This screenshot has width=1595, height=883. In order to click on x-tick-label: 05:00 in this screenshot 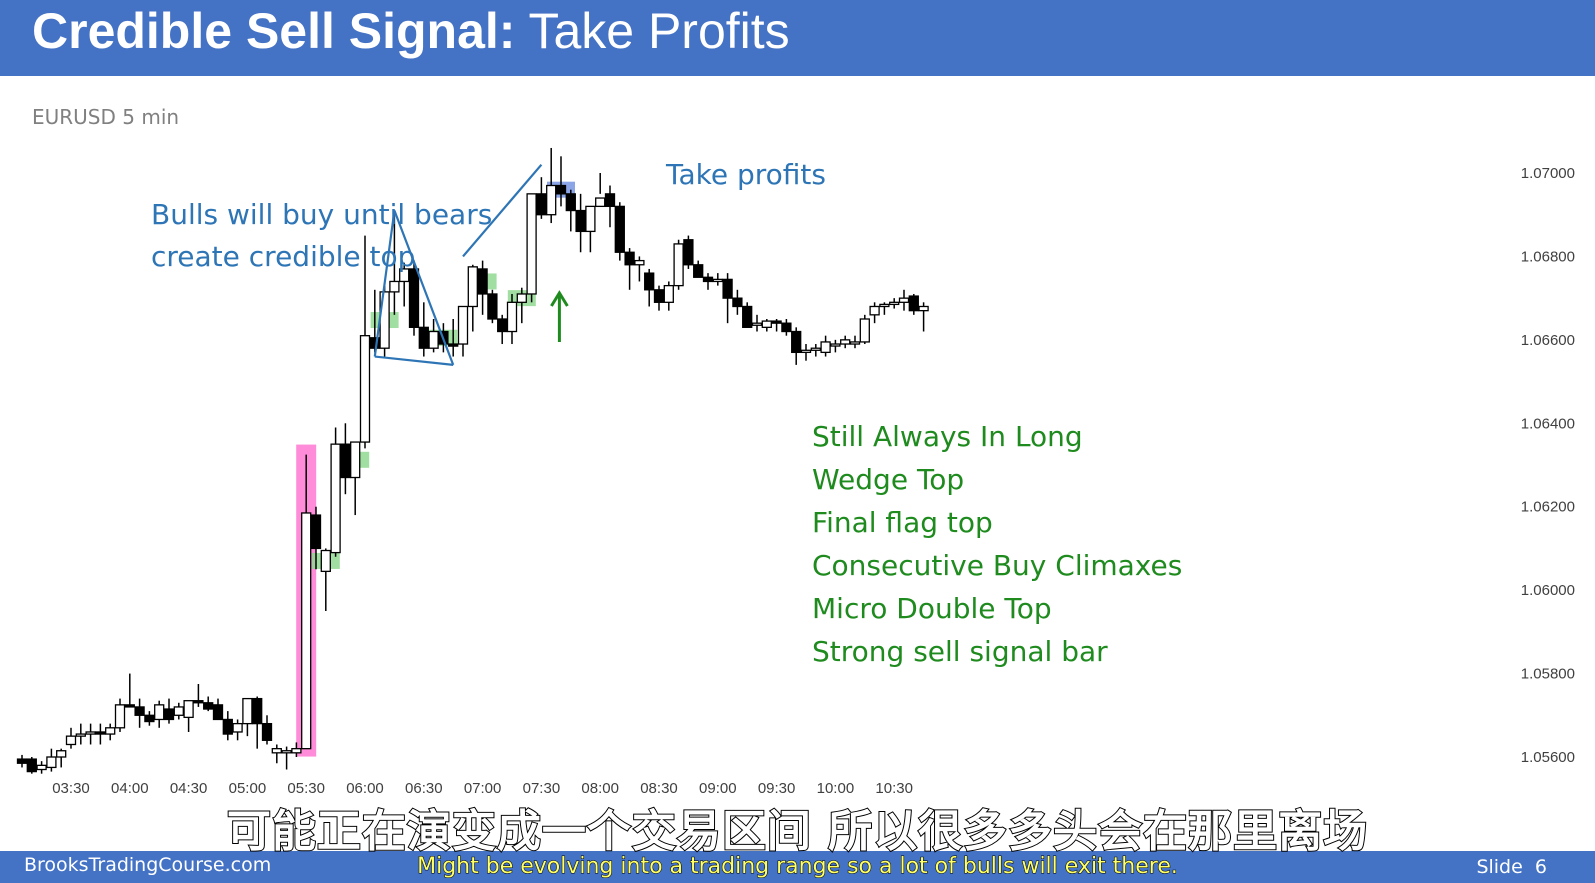, I will do `click(248, 788)`.